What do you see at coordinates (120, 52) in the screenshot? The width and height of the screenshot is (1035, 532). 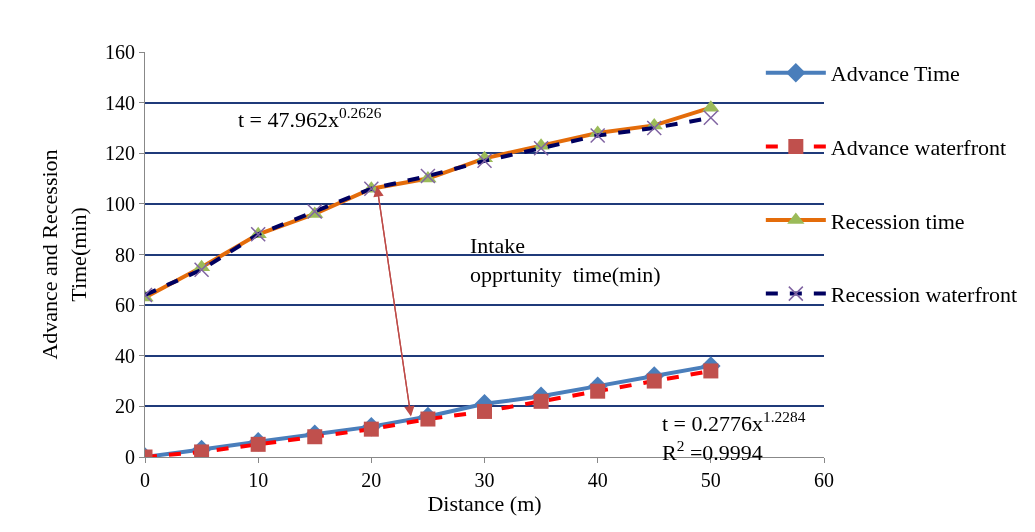 I see `y-tick-label: 160` at bounding box center [120, 52].